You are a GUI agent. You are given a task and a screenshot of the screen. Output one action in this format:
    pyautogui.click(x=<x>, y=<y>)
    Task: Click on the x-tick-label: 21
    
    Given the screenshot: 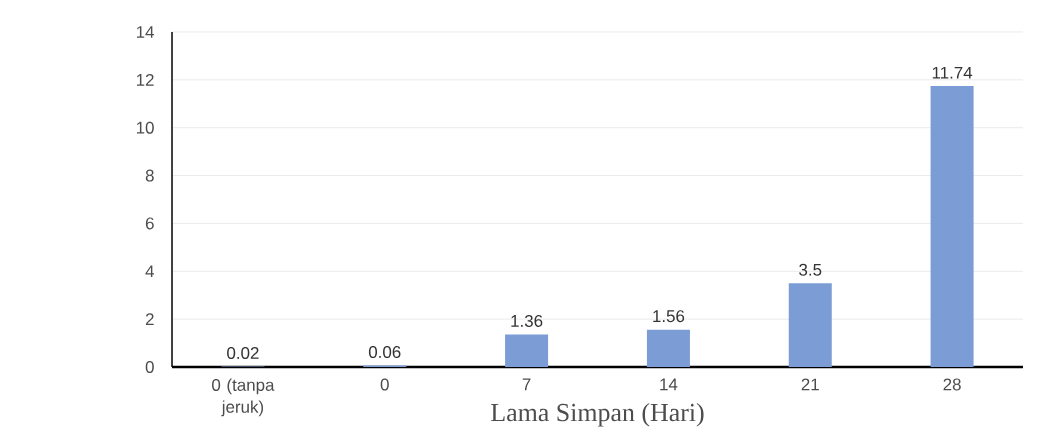 What is the action you would take?
    pyautogui.click(x=810, y=384)
    